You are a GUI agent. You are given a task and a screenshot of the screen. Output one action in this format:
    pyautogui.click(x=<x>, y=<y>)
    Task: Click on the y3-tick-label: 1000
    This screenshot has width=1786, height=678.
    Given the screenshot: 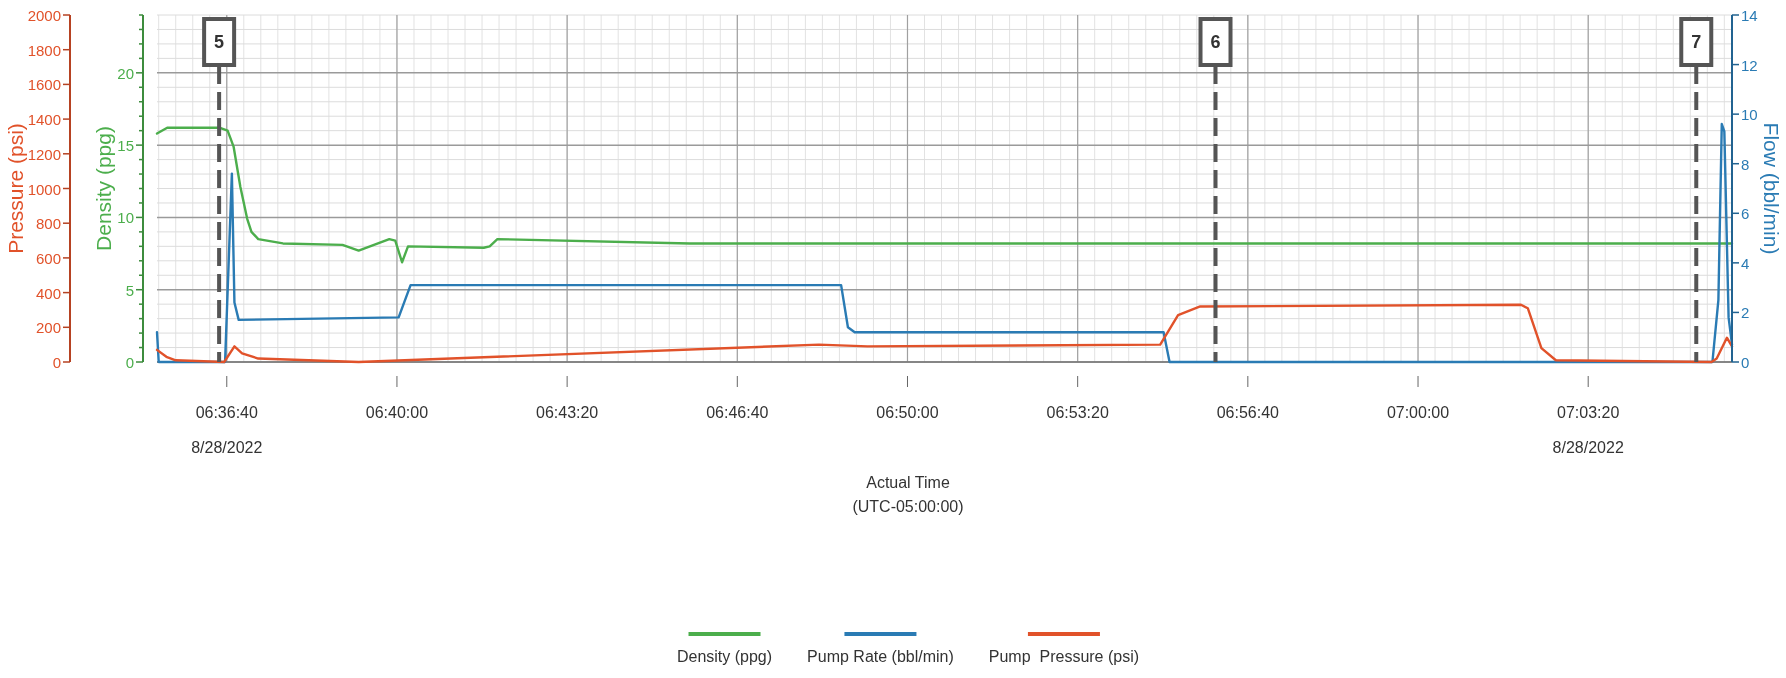 What is the action you would take?
    pyautogui.click(x=44, y=188)
    